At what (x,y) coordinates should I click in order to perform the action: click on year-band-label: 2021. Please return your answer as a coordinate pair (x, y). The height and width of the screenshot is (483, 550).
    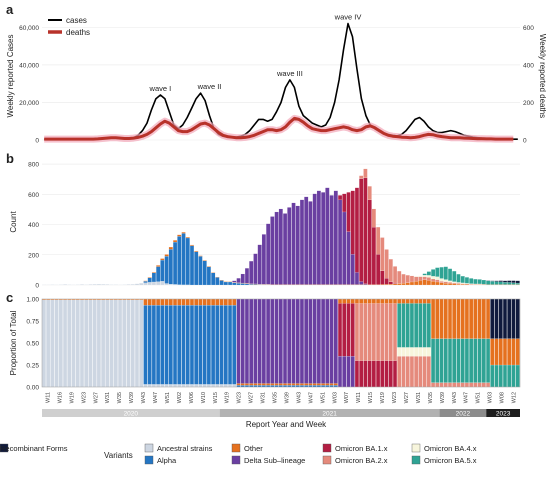
    Looking at the image, I should click on (329, 414).